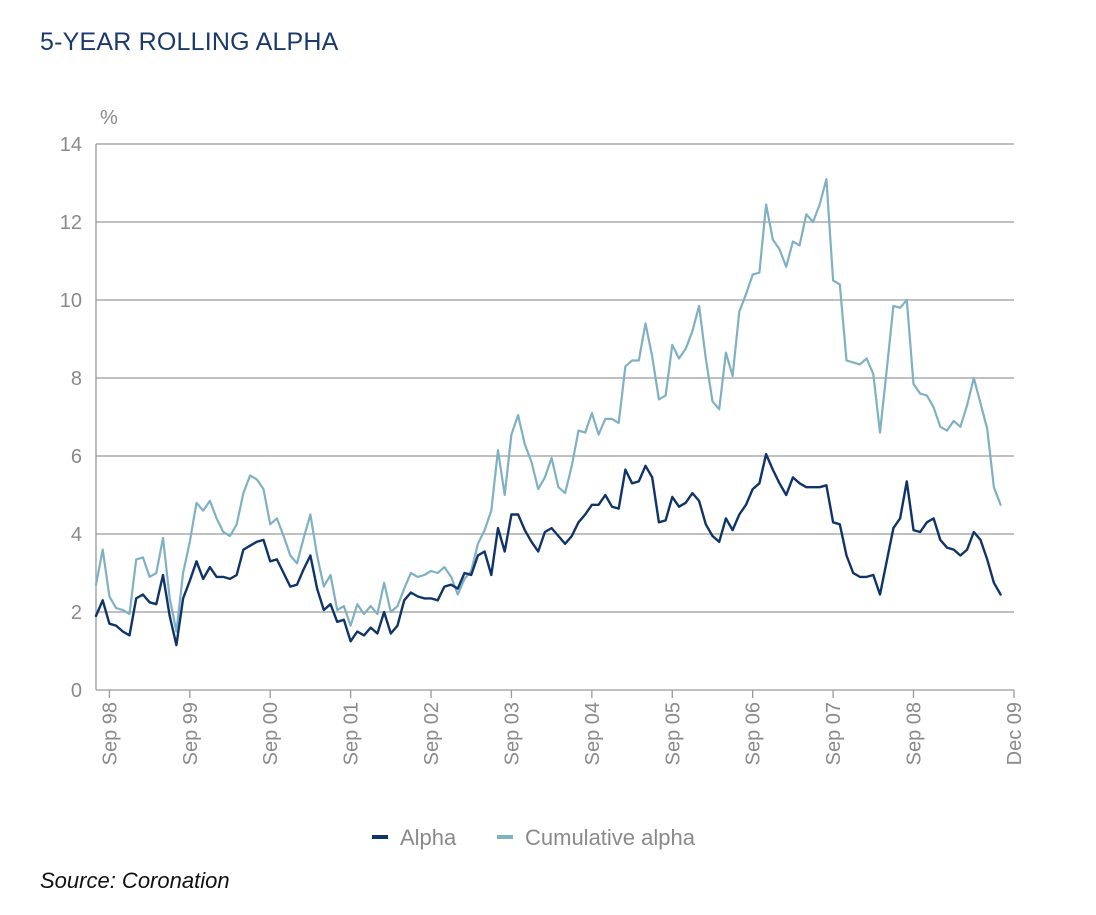  What do you see at coordinates (135, 880) in the screenshot?
I see `source-note: Source: Coronation` at bounding box center [135, 880].